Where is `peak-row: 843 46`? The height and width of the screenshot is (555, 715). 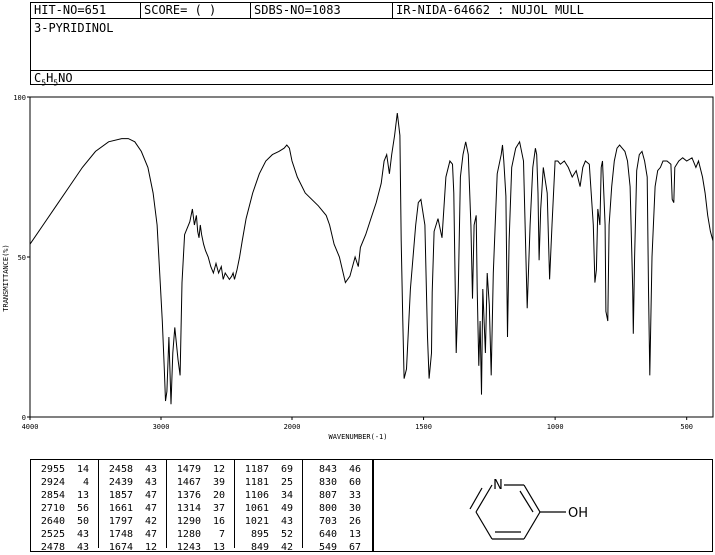 peak-row: 843 46 is located at coordinates (333, 469).